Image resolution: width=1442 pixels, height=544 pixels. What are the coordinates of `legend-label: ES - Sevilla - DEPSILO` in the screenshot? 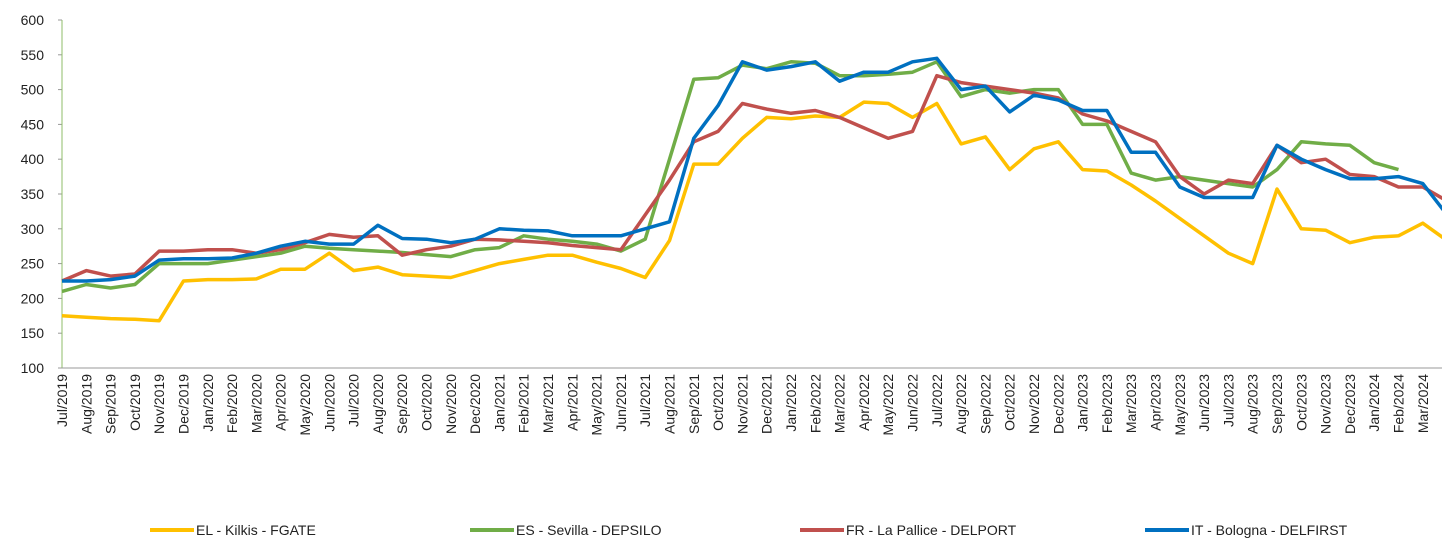 It's located at (589, 530).